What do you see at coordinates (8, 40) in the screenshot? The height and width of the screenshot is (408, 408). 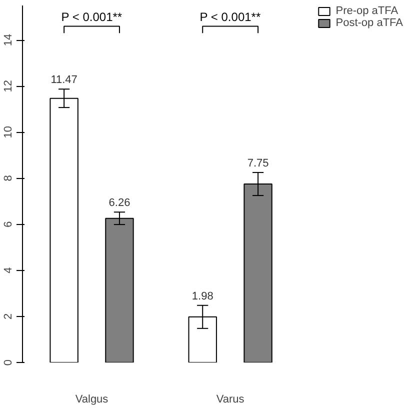 I see `y-tick-label: 14` at bounding box center [8, 40].